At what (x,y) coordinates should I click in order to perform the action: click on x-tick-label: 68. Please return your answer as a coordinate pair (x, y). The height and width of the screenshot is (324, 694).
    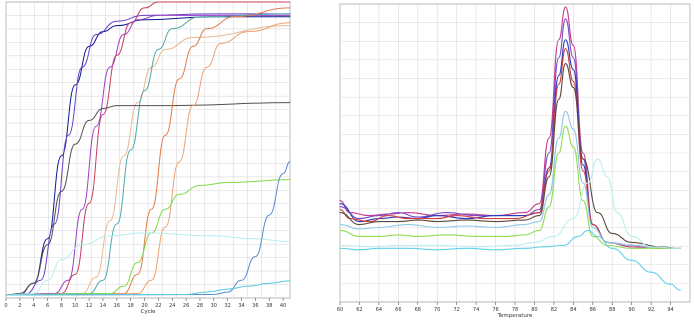
    Looking at the image, I should click on (418, 310).